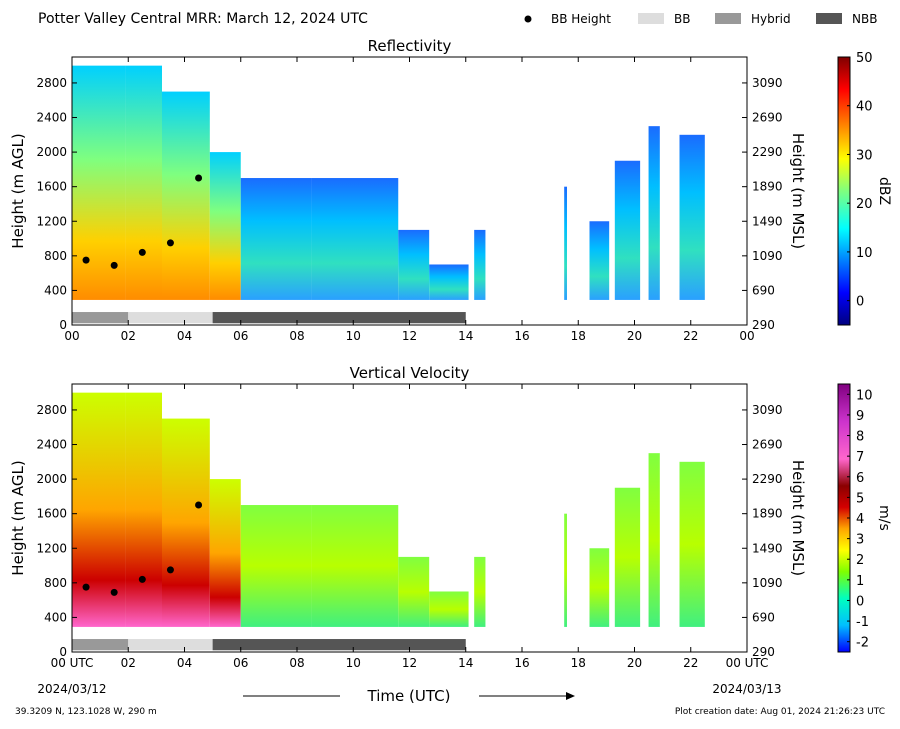  What do you see at coordinates (747, 663) in the screenshot?
I see `x-tick-label: 00 UTC` at bounding box center [747, 663].